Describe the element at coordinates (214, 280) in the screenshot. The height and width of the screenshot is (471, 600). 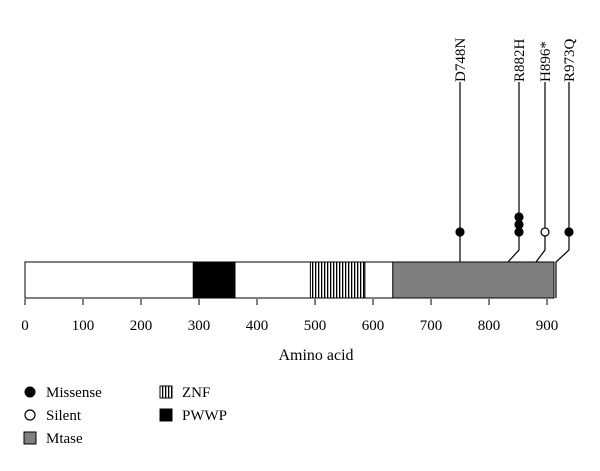
I see `domain-pwwp` at that location.